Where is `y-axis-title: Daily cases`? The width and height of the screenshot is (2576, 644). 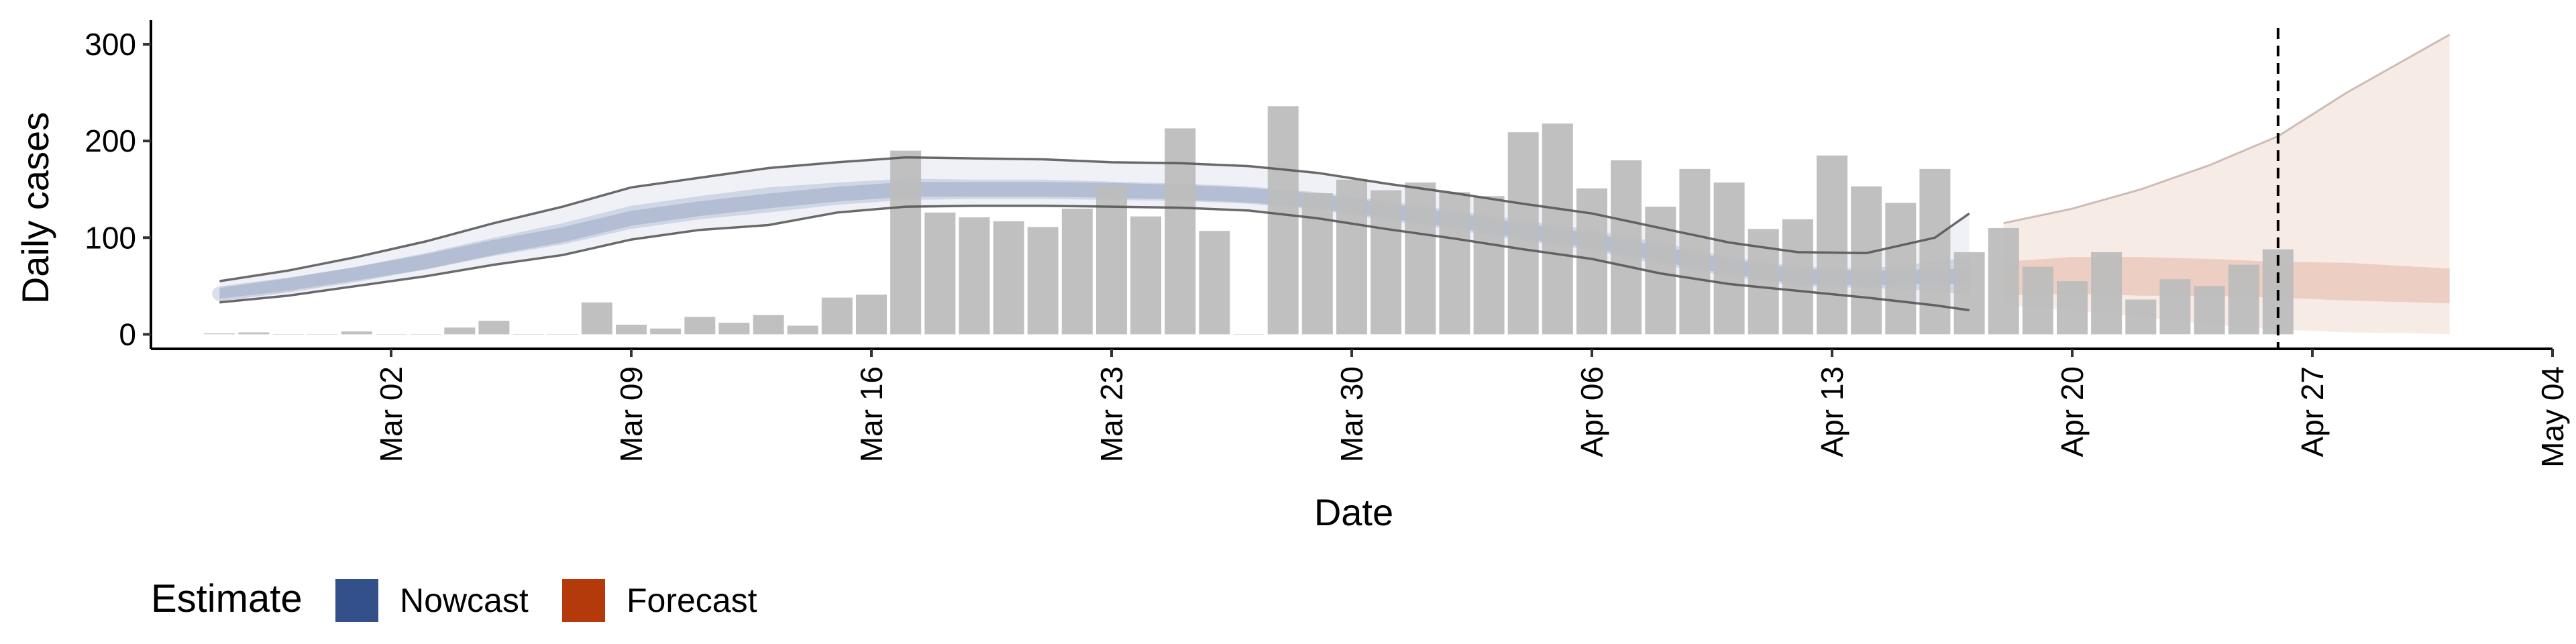 y-axis-title: Daily cases is located at coordinates (35, 208).